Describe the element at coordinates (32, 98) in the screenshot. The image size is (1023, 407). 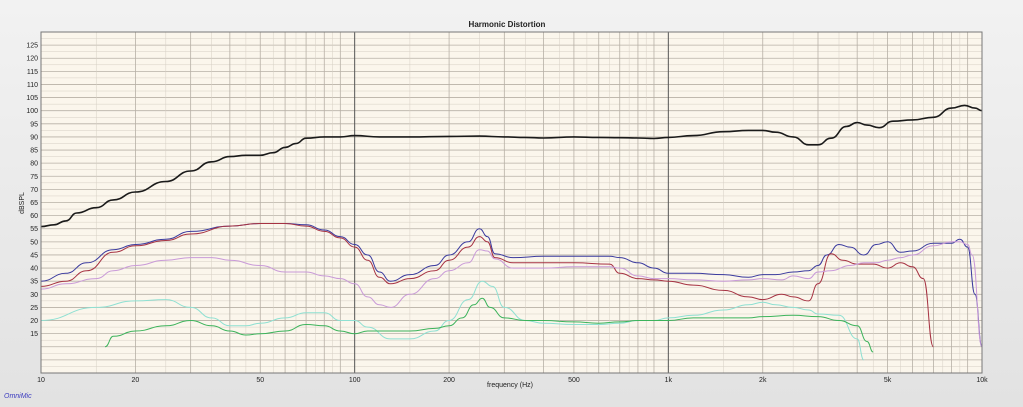
I see `y-tick-label: 105` at that location.